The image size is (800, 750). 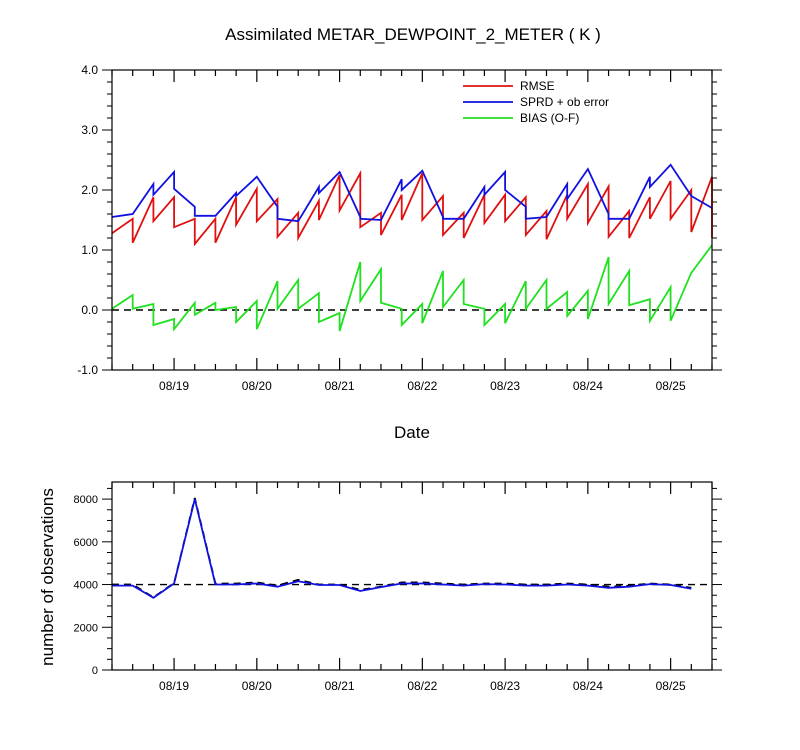 I want to click on bottom-series, so click(x=402, y=548).